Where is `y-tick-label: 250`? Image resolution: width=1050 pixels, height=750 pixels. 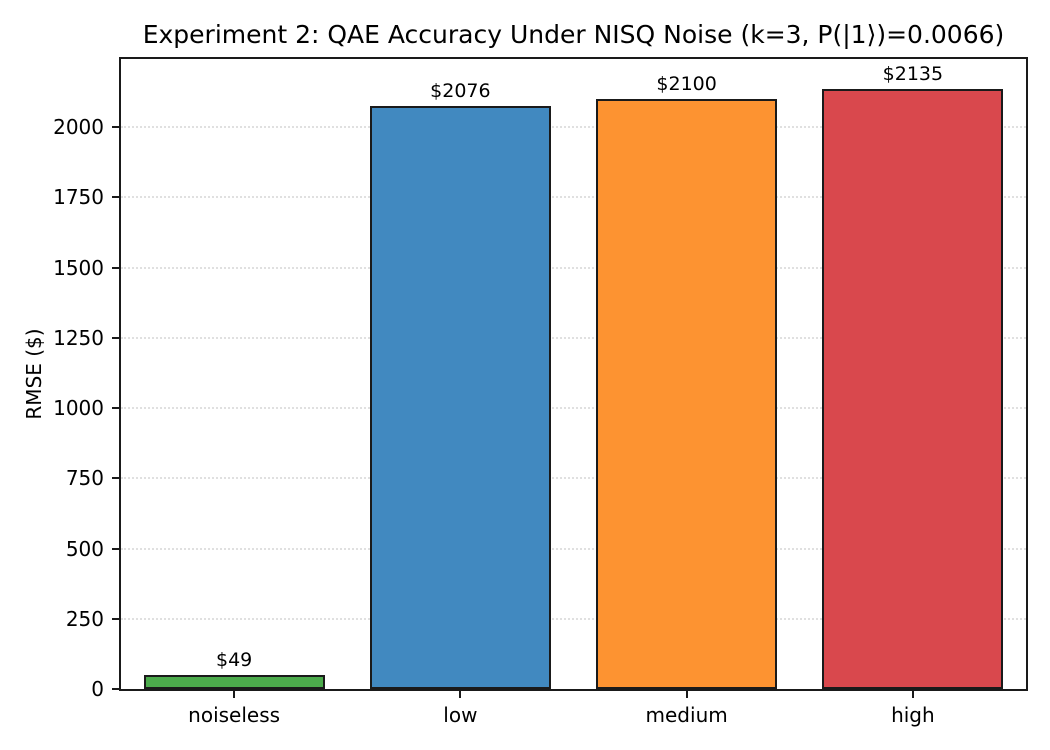
y-tick-label: 250 is located at coordinates (84, 618).